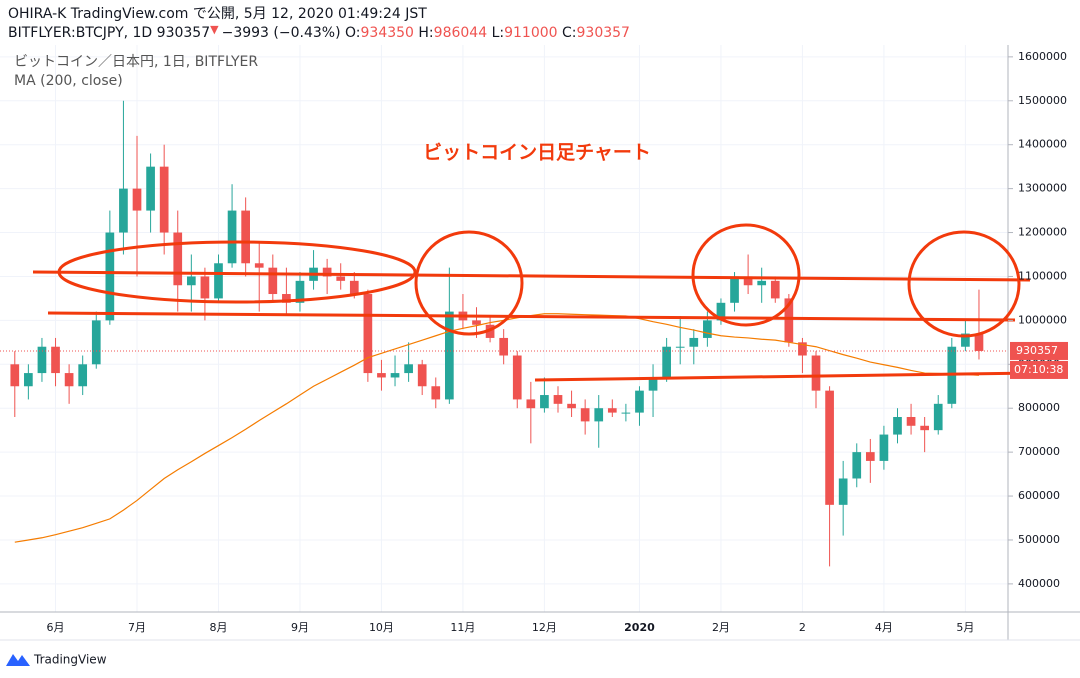  I want to click on x-tick-label: 11月, so click(462, 627).